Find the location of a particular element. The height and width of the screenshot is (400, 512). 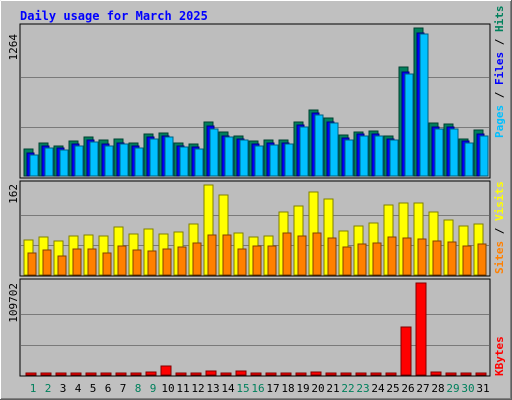

x-tick-label-10: 10 is located at coordinates (167, 388).